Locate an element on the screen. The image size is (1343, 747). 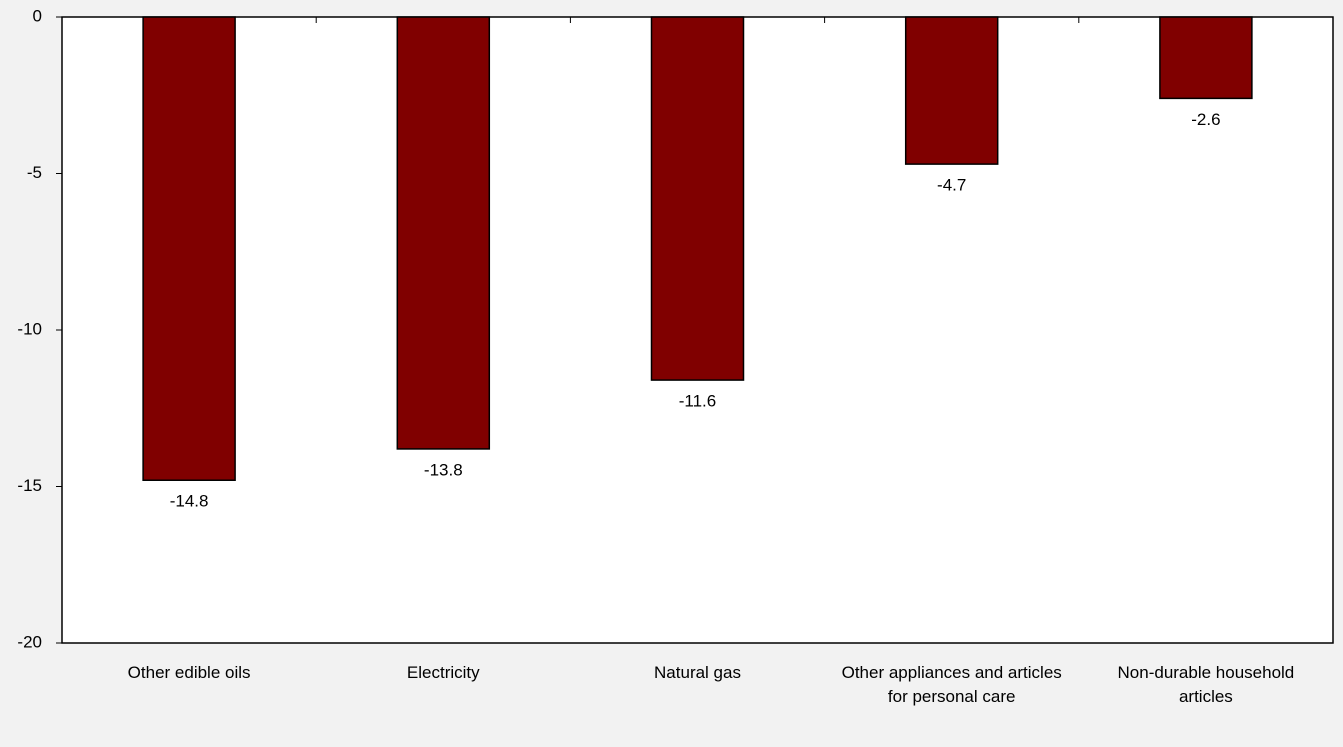
y-tick-label: -20 is located at coordinates (29, 641).